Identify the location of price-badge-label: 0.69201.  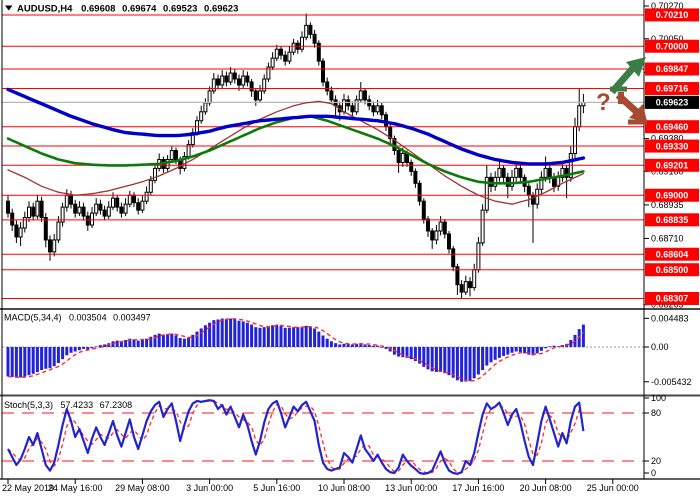
(672, 165).